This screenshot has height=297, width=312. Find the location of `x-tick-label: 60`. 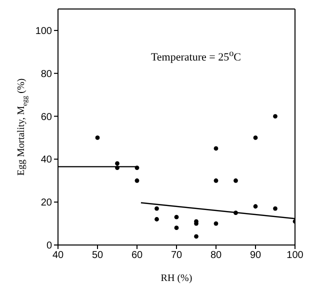

x-tick-label: 60 is located at coordinates (137, 256).